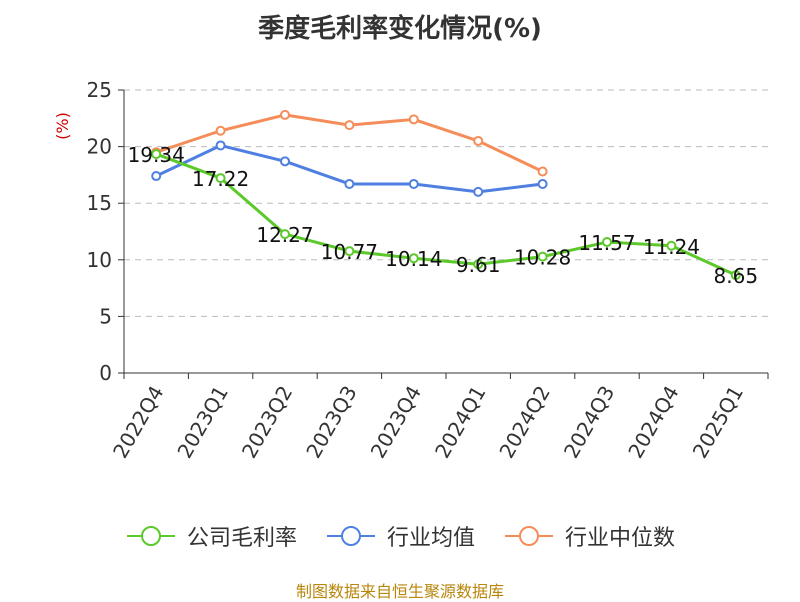  I want to click on data-label: 10.28, so click(542, 258).